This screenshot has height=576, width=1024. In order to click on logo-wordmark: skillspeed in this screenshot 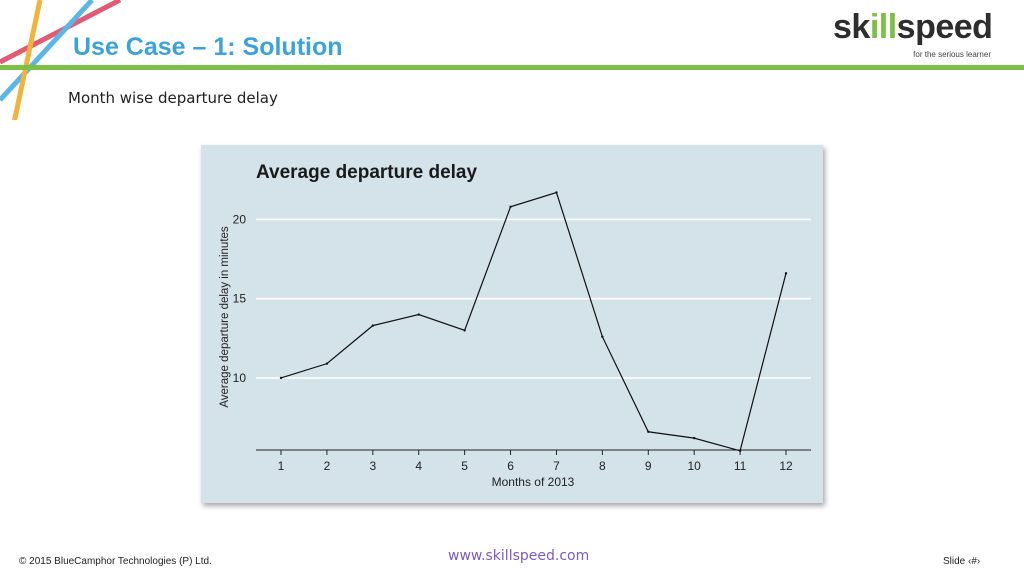, I will do `click(913, 27)`.